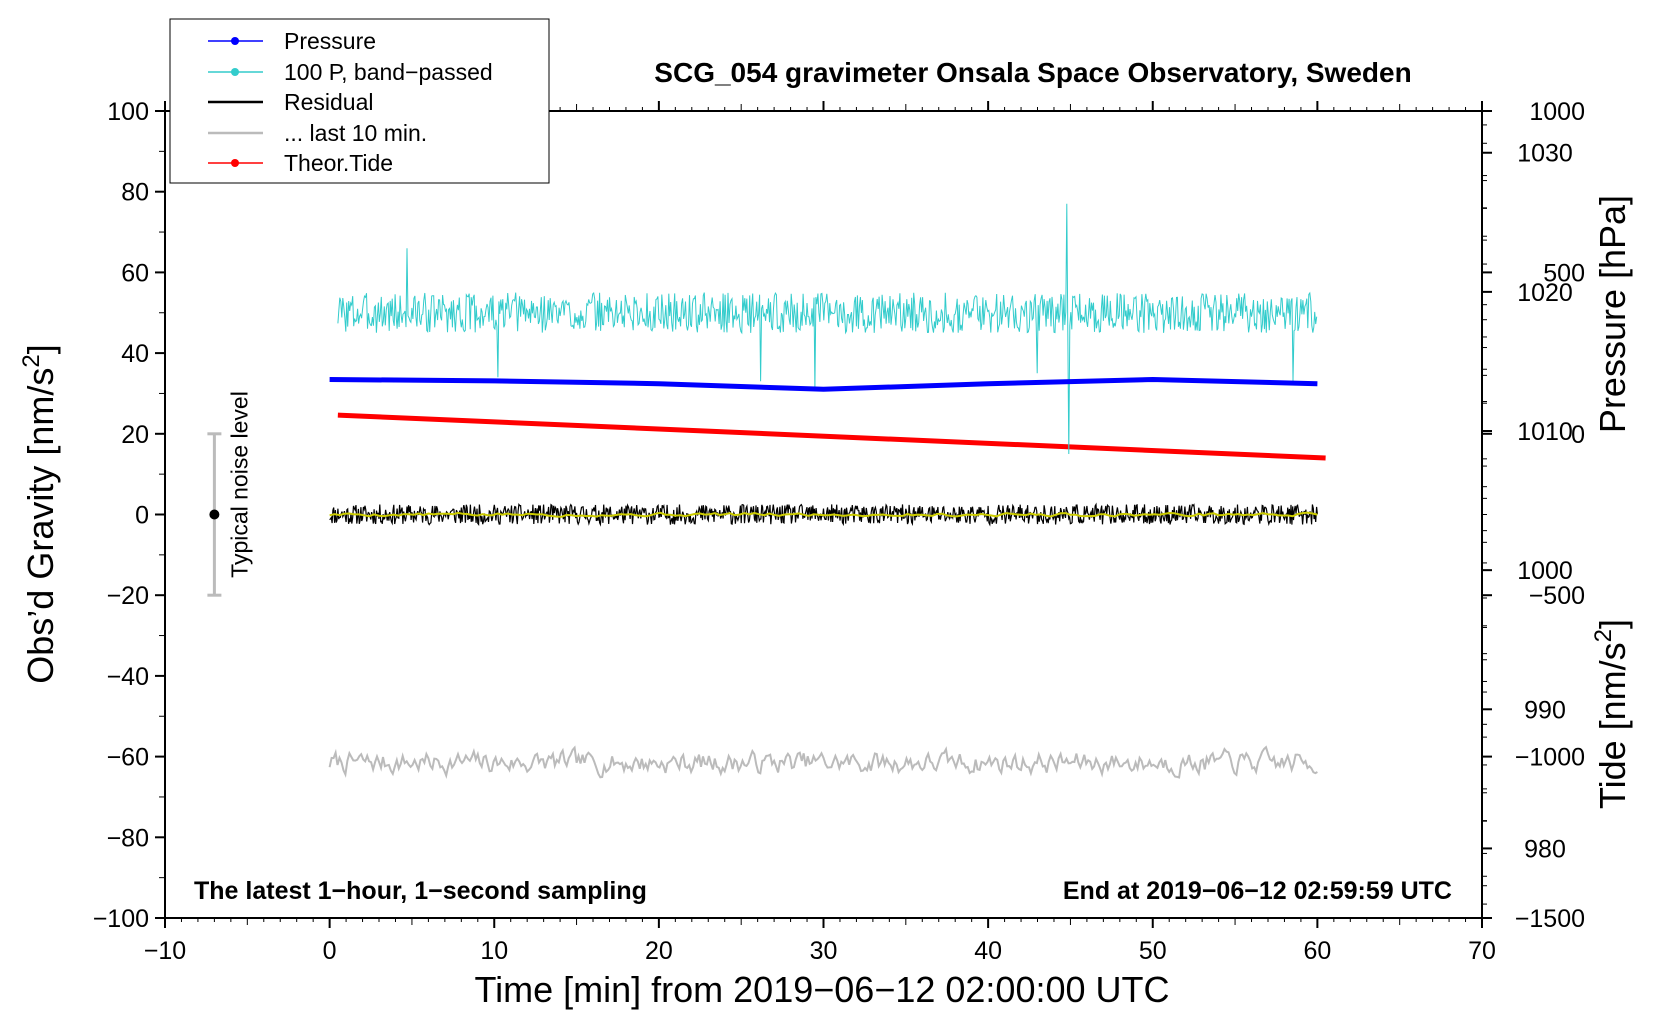 Image resolution: width=1660 pixels, height=1020 pixels. What do you see at coordinates (128, 112) in the screenshot?
I see `y-tick-label: 100` at bounding box center [128, 112].